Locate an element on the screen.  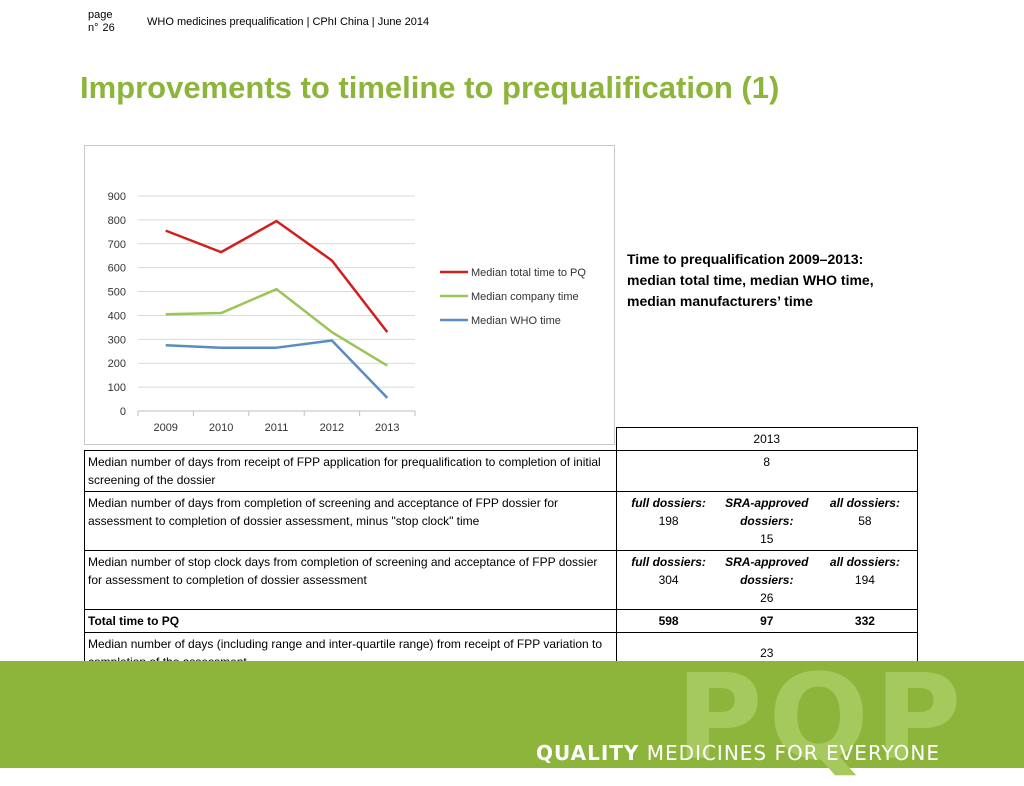
sra-dossiers-cell: SRA-approved dossiers: 15 is located at coordinates (767, 521).